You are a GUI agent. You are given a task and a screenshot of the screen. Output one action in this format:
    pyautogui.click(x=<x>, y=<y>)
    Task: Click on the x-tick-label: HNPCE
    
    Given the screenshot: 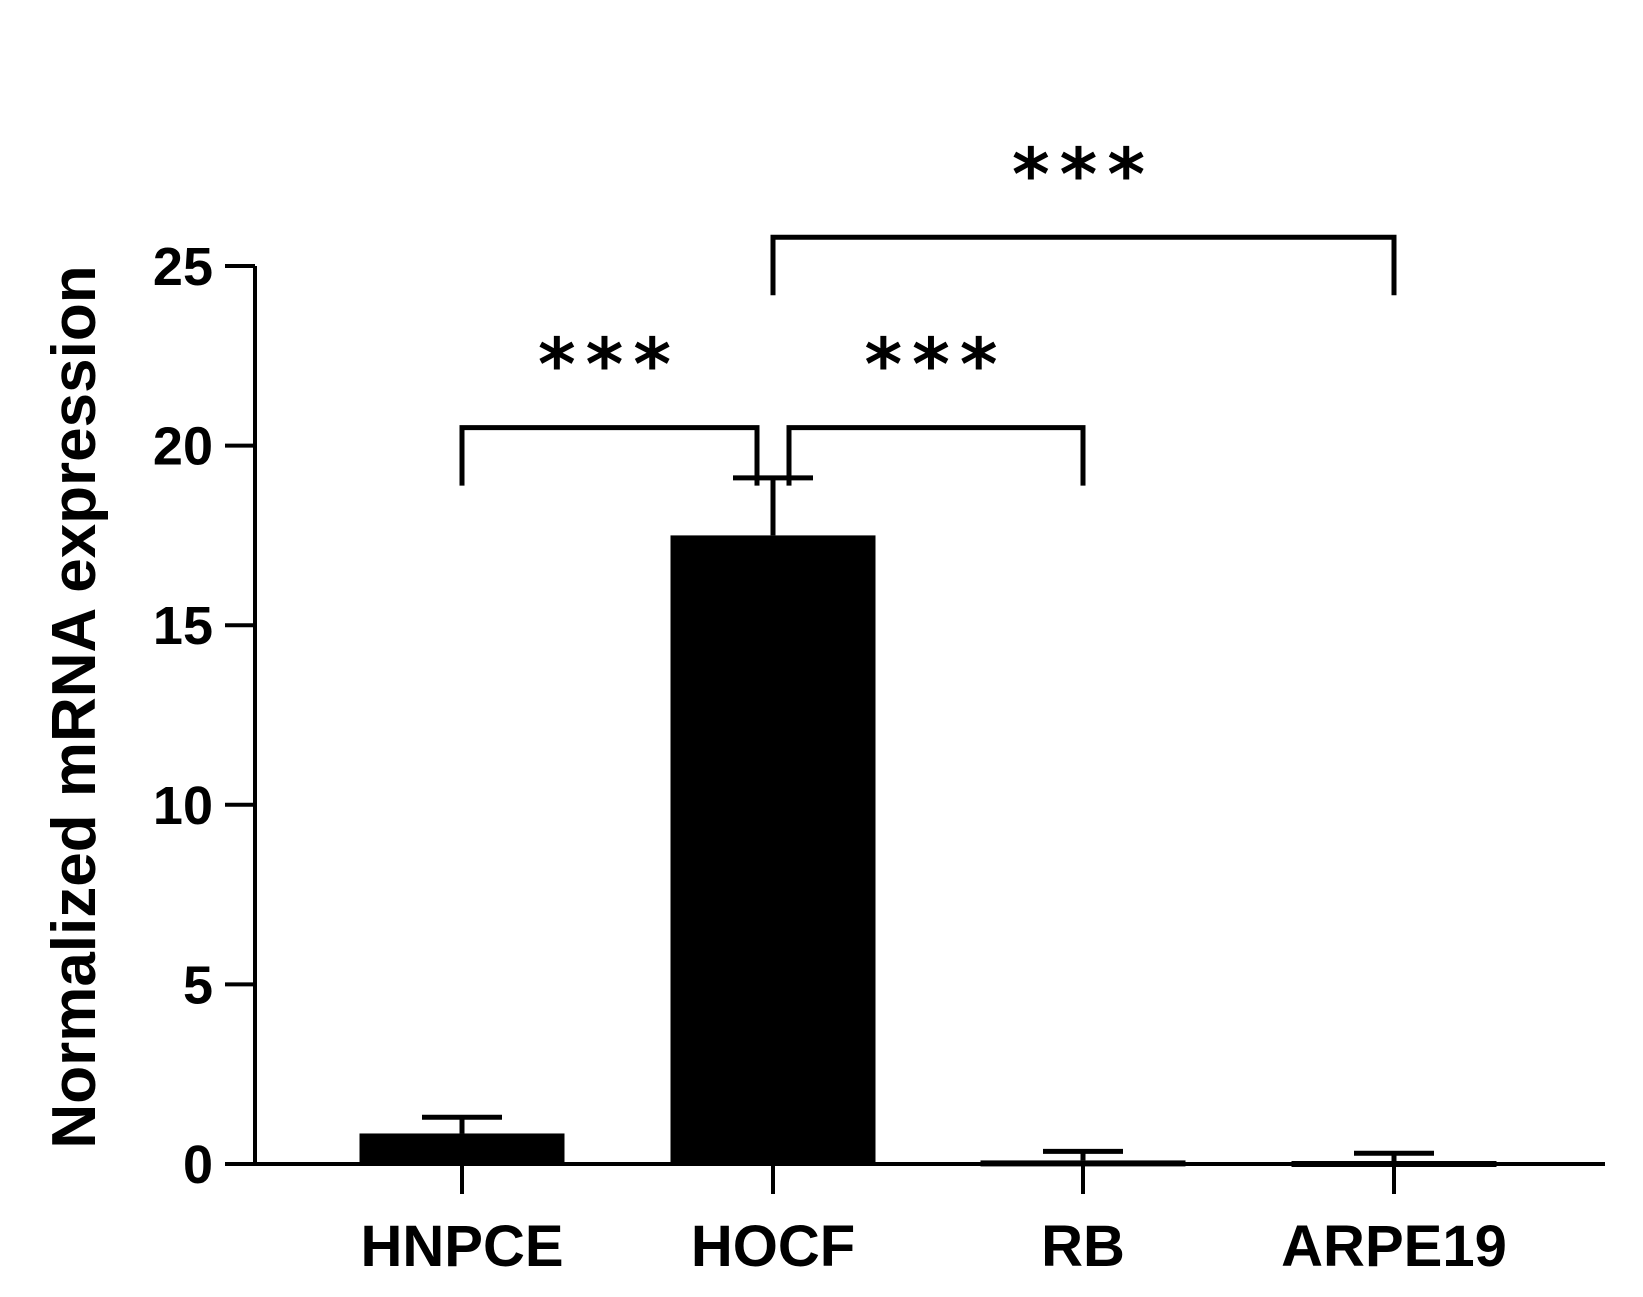 What is the action you would take?
    pyautogui.click(x=461, y=1246)
    